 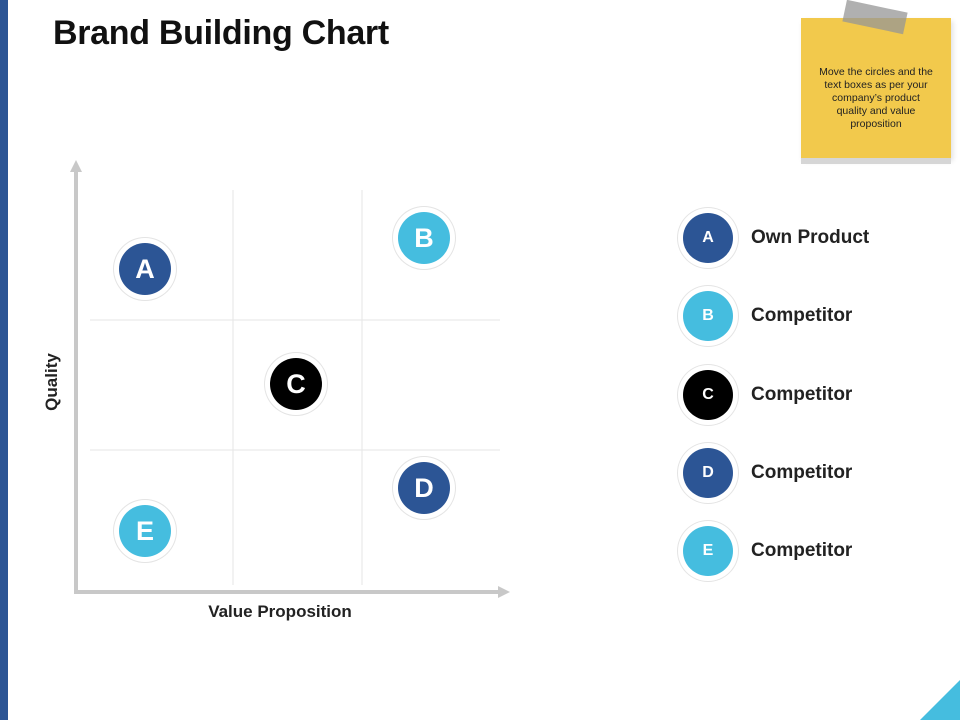 What do you see at coordinates (280, 611) in the screenshot?
I see `x-axis-label: Value Proposition` at bounding box center [280, 611].